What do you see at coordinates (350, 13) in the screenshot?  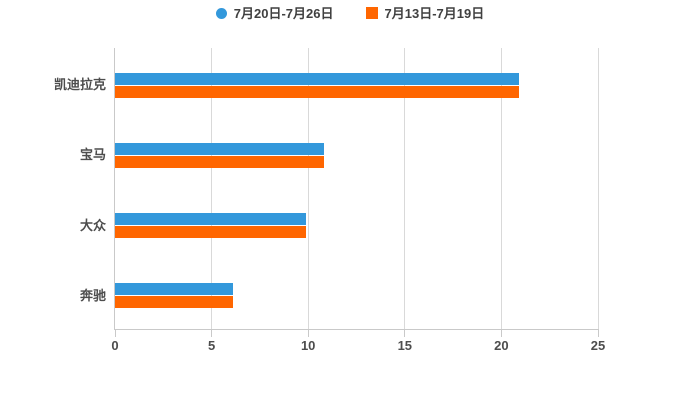 I see `legend: 7月20日-7月26日 7月13日-7月19日` at bounding box center [350, 13].